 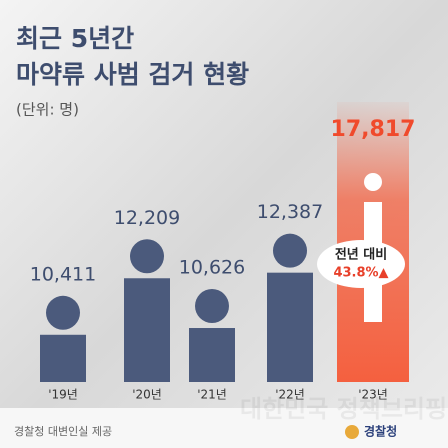 What do you see at coordinates (75, 38) in the screenshot?
I see `title: 최근 5년간` at bounding box center [75, 38].